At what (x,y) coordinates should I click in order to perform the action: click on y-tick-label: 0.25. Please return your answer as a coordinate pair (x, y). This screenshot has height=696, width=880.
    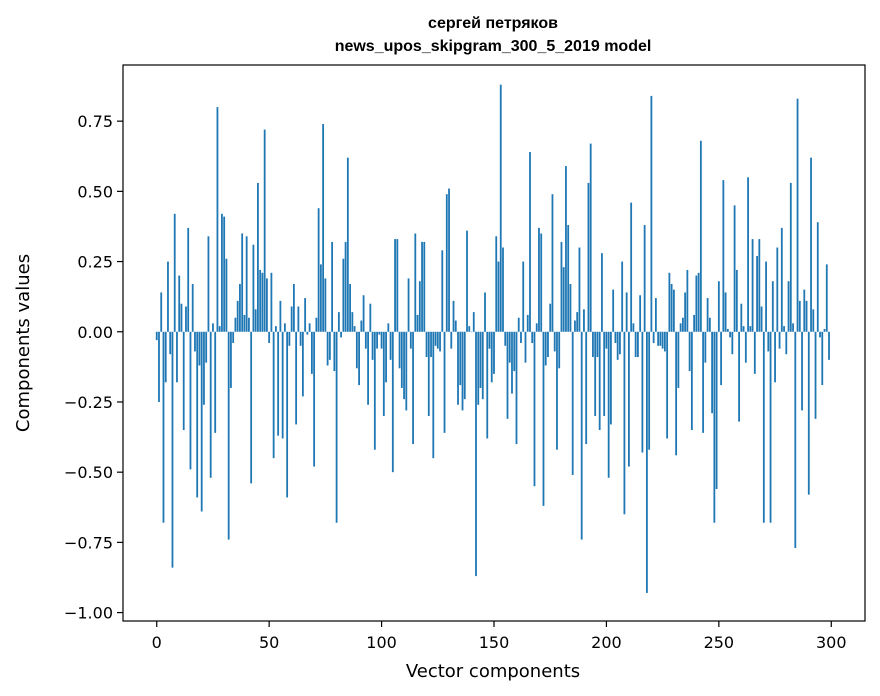
    Looking at the image, I should click on (95, 262).